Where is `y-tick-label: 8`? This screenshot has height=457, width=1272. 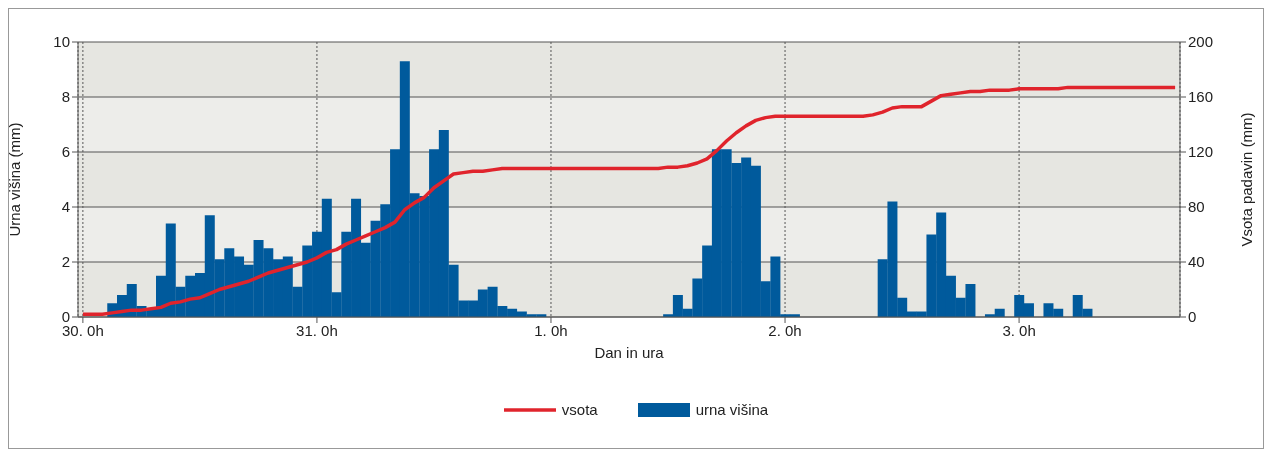
y-tick-label: 8 is located at coordinates (65, 97).